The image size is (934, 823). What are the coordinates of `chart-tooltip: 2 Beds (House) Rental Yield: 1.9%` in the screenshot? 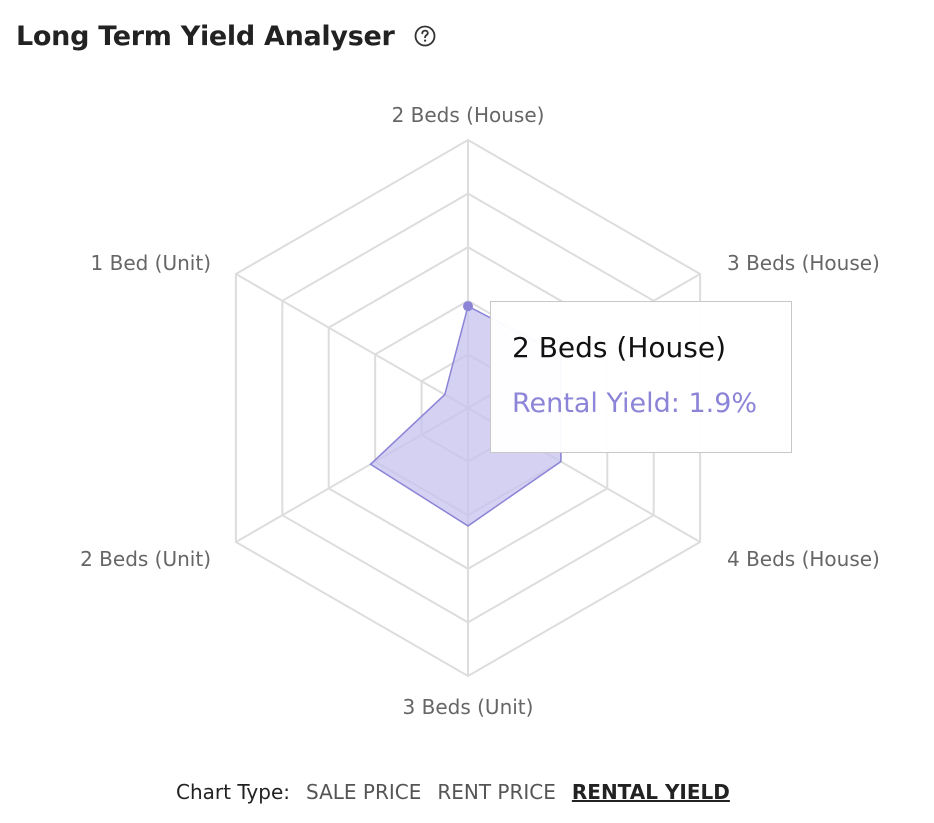 It's located at (641, 377).